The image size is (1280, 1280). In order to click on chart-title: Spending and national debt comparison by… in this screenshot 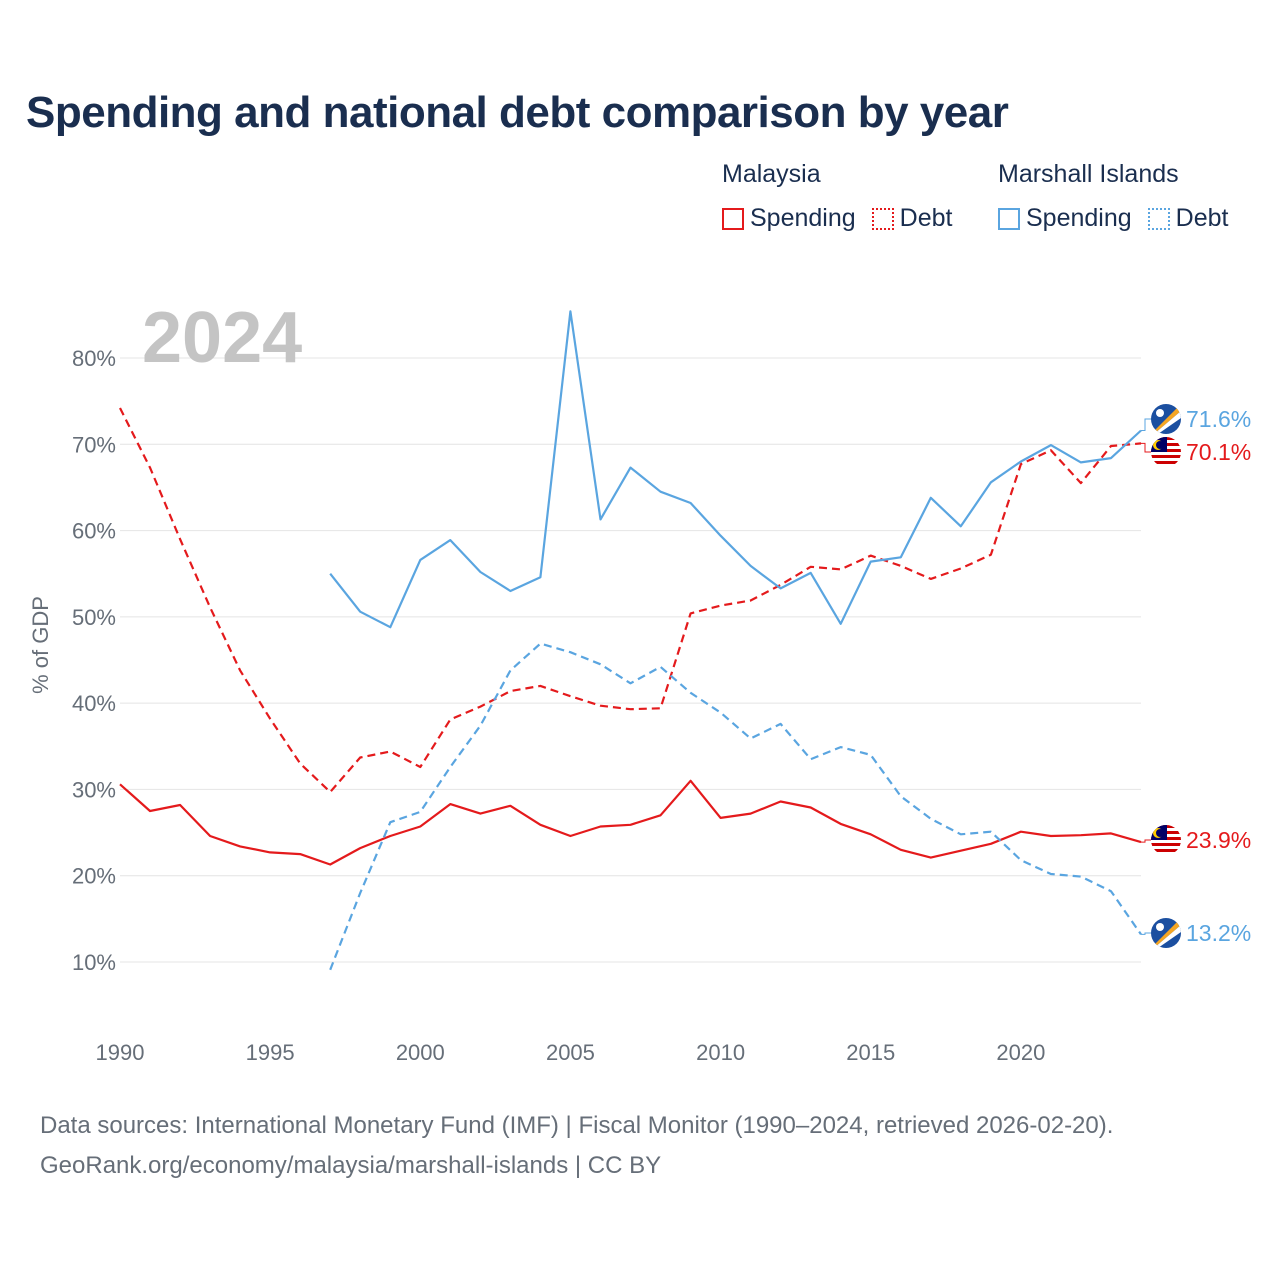, I will do `click(517, 112)`.